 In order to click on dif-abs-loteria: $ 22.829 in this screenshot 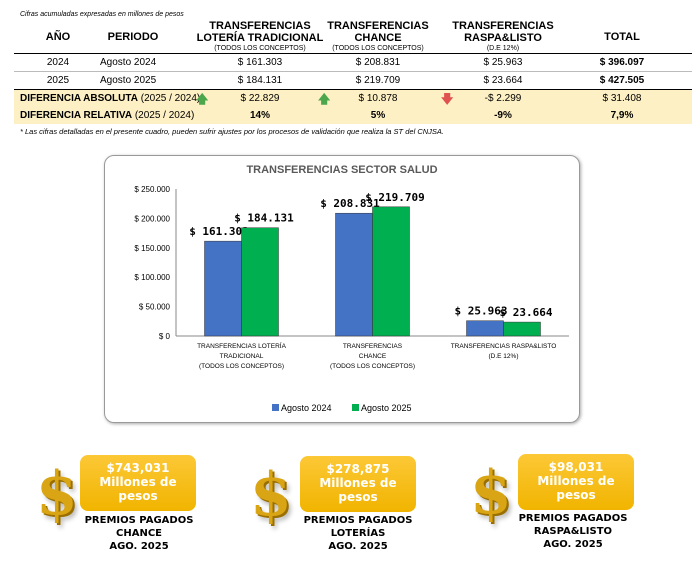, I will do `click(260, 98)`.